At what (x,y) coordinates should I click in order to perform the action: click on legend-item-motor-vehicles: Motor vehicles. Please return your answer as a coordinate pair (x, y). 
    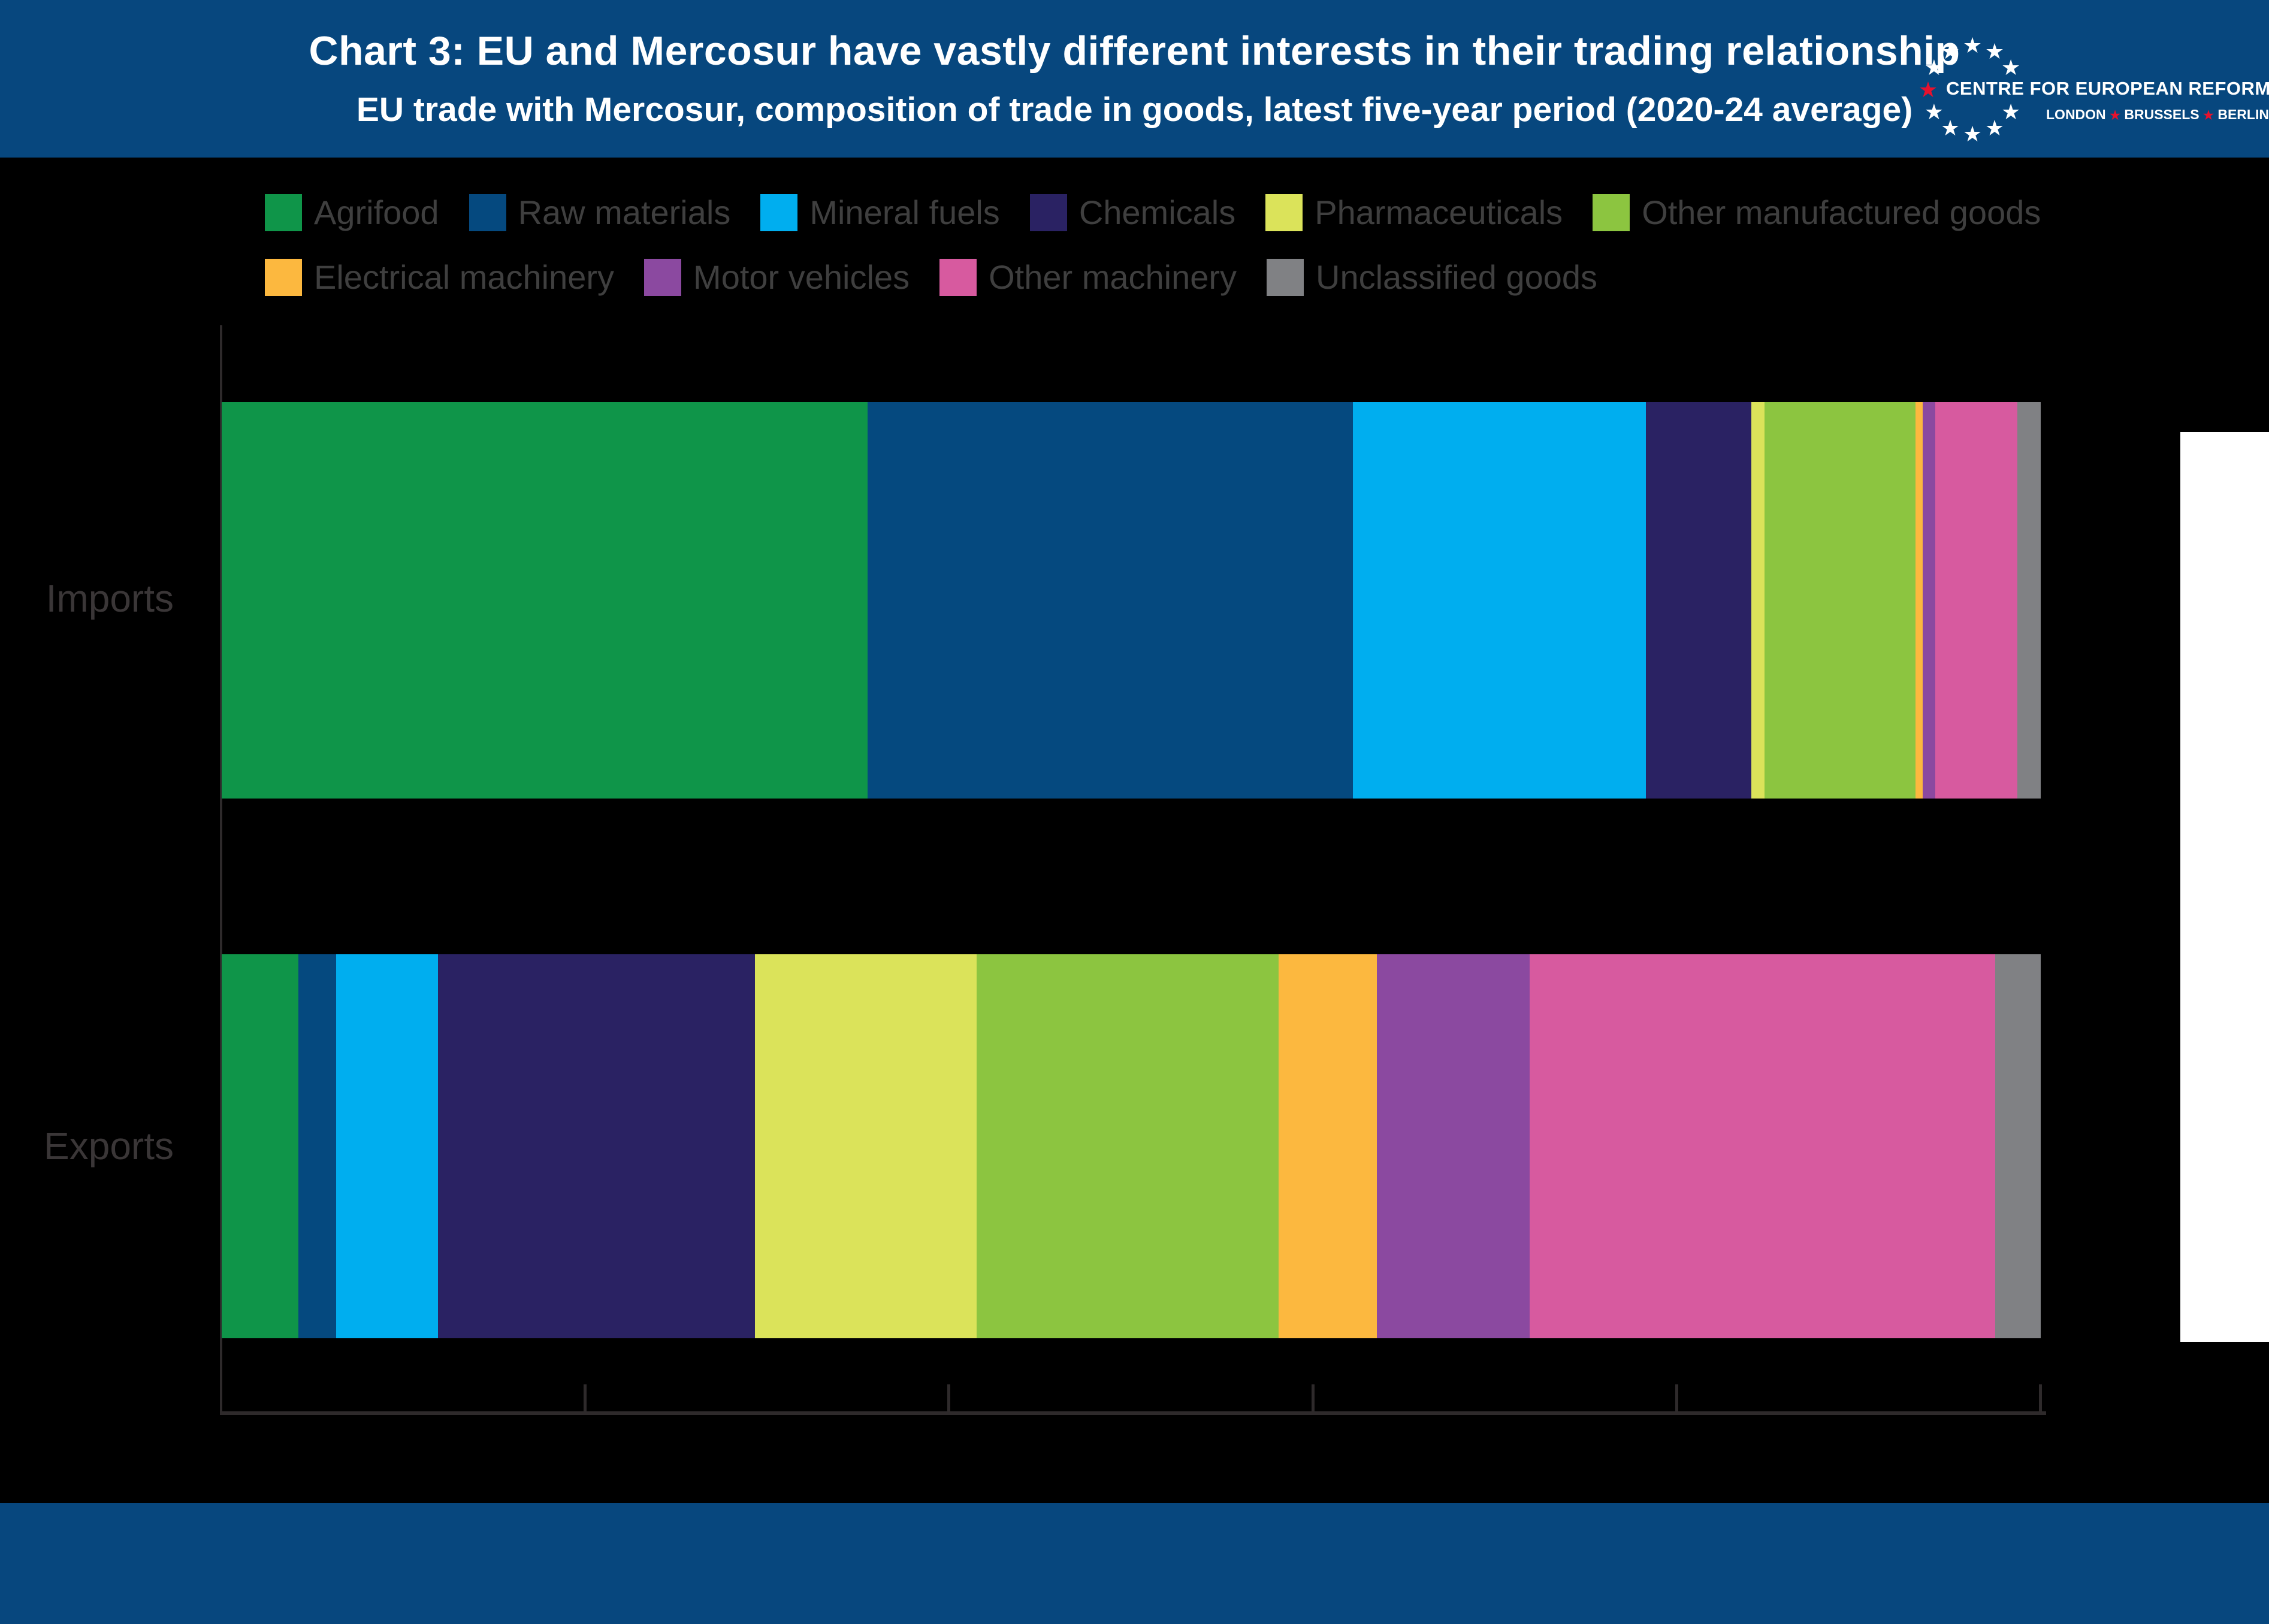
    Looking at the image, I should click on (777, 277).